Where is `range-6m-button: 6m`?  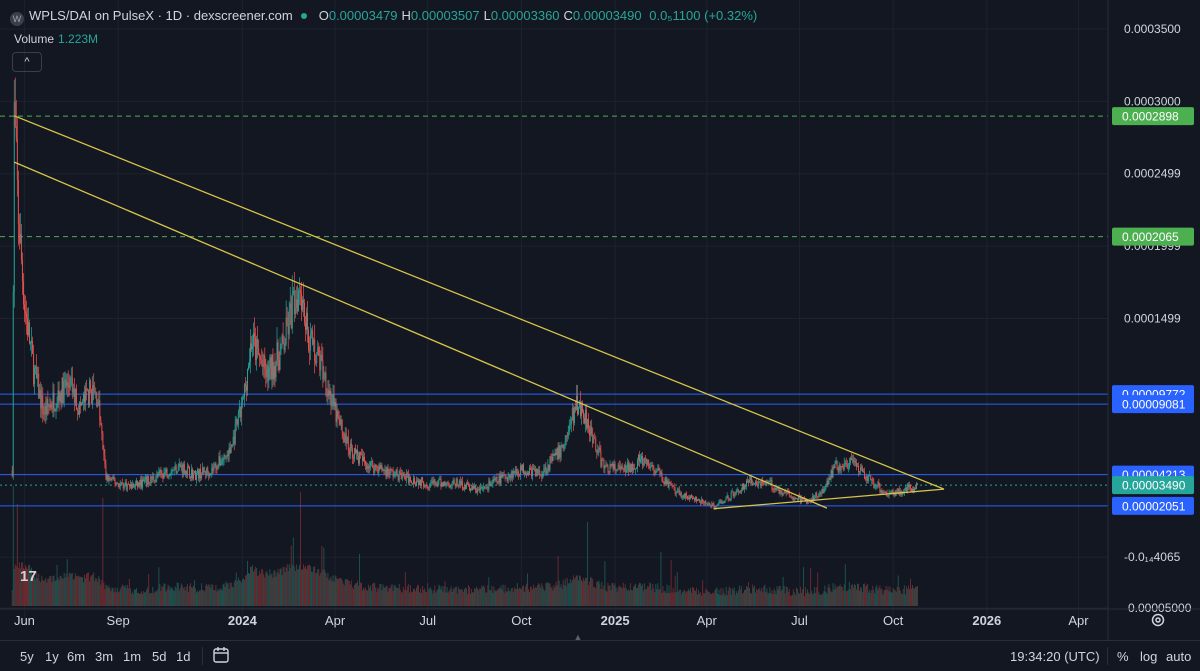
range-6m-button: 6m is located at coordinates (76, 656).